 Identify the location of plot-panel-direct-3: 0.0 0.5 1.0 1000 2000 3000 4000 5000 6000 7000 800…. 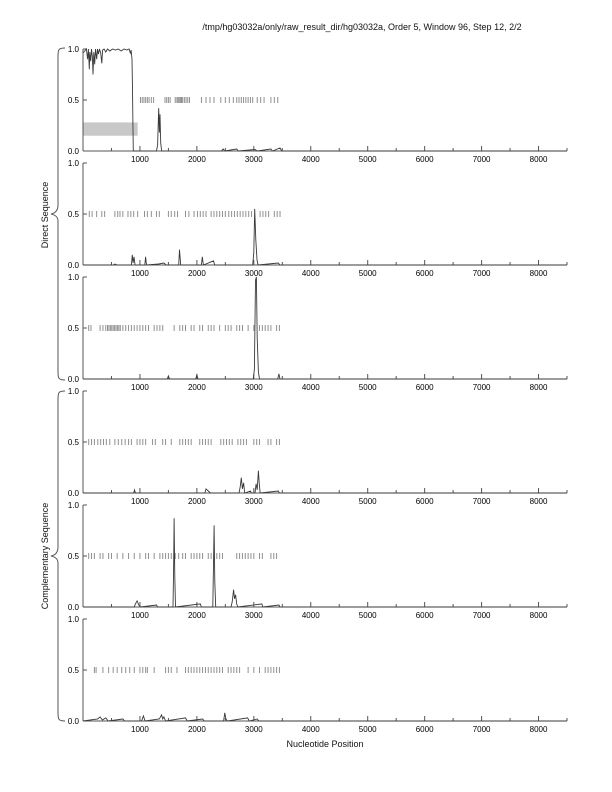
(318, 332).